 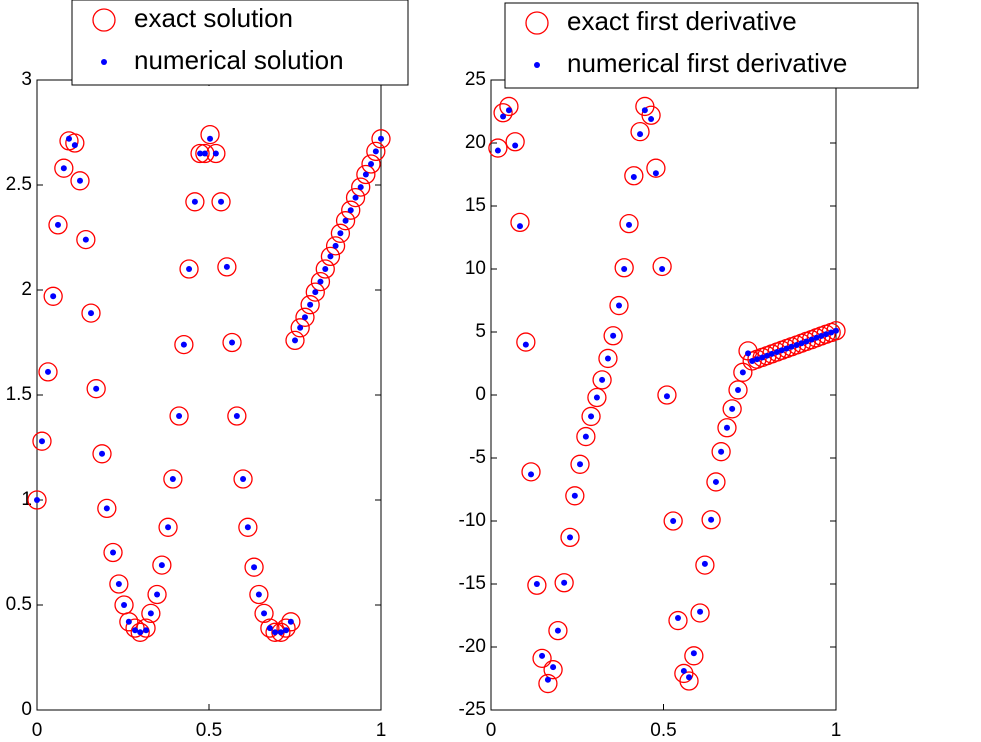 I want to click on legend-marker, so click(x=104, y=20).